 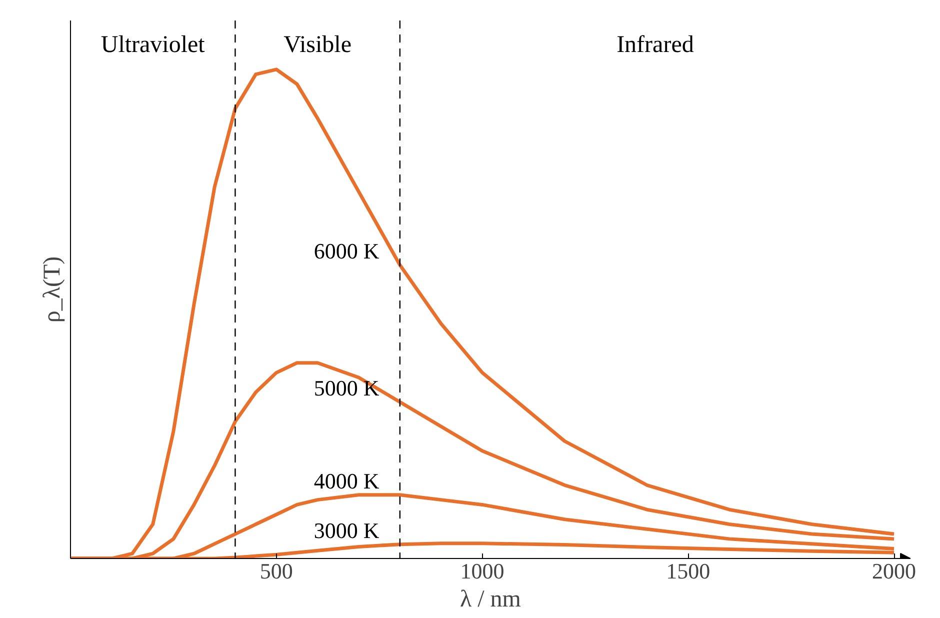 What do you see at coordinates (347, 481) in the screenshot?
I see `series-label: 4000 K` at bounding box center [347, 481].